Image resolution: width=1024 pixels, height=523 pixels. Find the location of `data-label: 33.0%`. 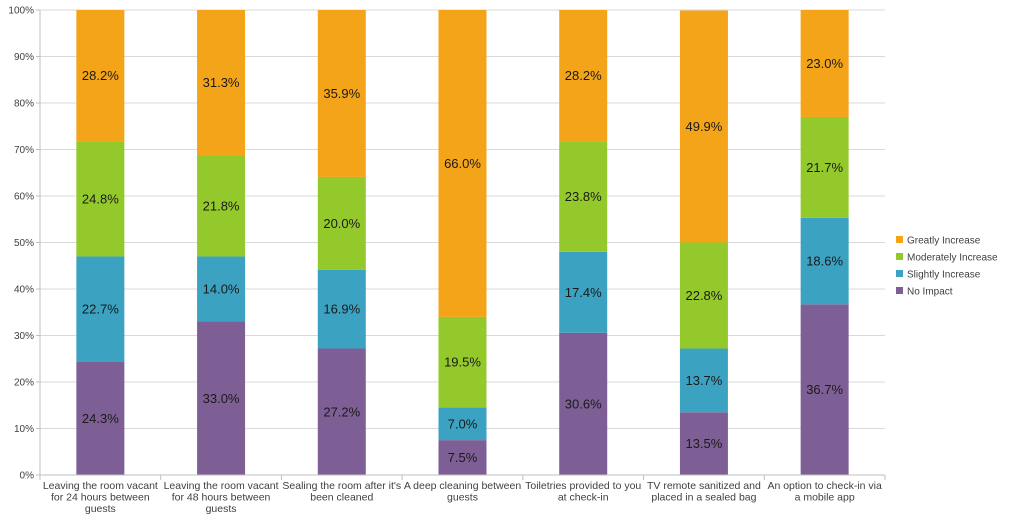

data-label: 33.0% is located at coordinates (221, 398).